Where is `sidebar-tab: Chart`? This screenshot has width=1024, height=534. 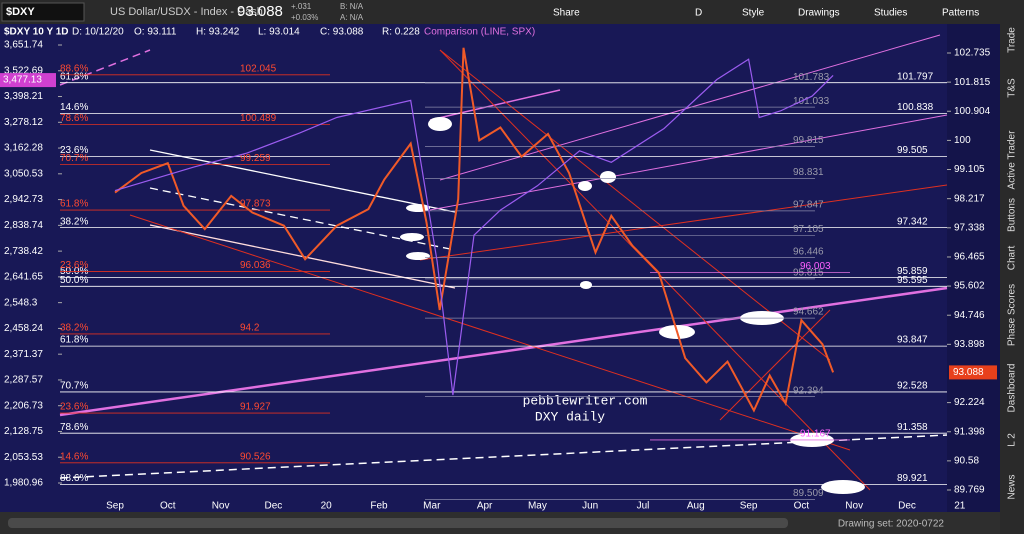
sidebar-tab: Chart is located at coordinates (1012, 258).